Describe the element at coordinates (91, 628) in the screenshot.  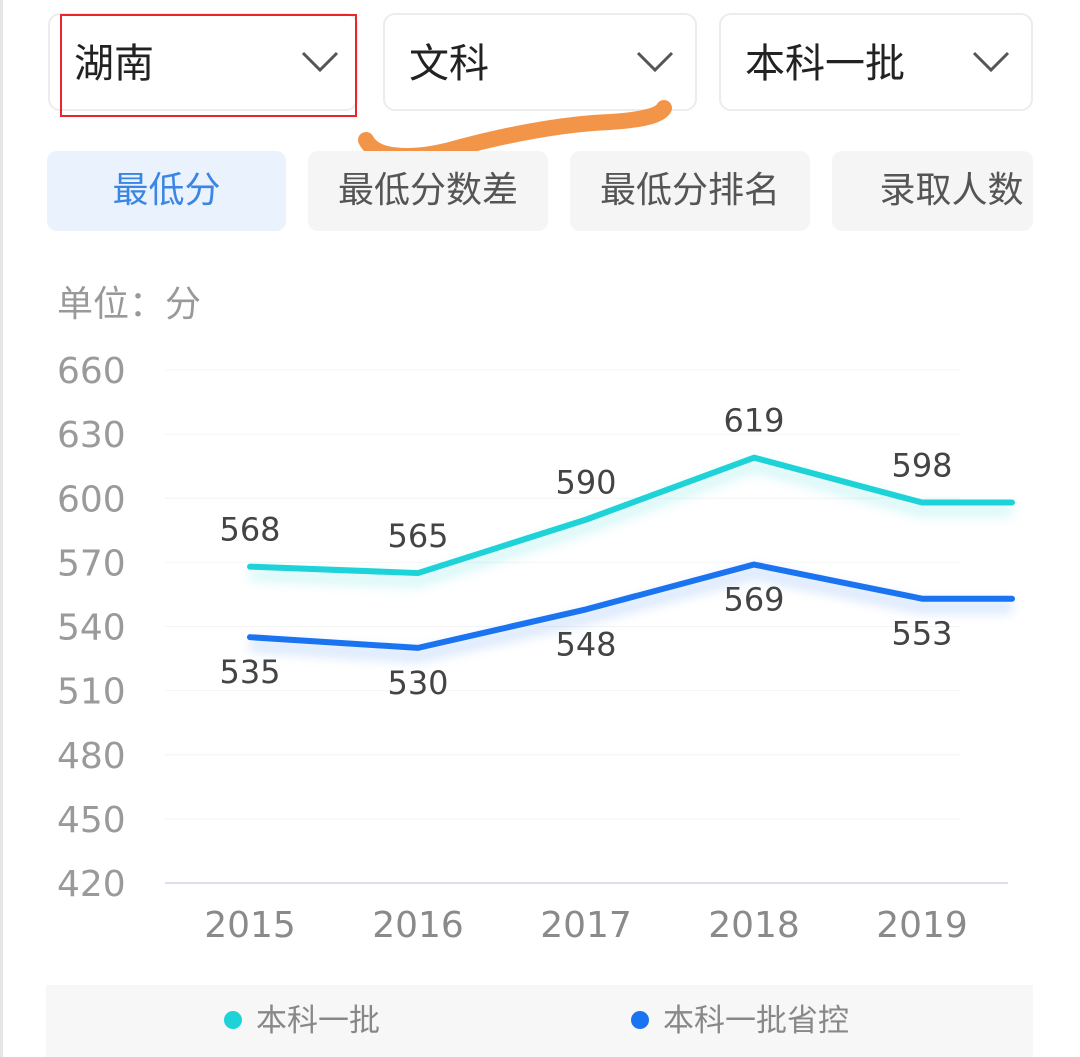
I see `y-tick-label: 540` at that location.